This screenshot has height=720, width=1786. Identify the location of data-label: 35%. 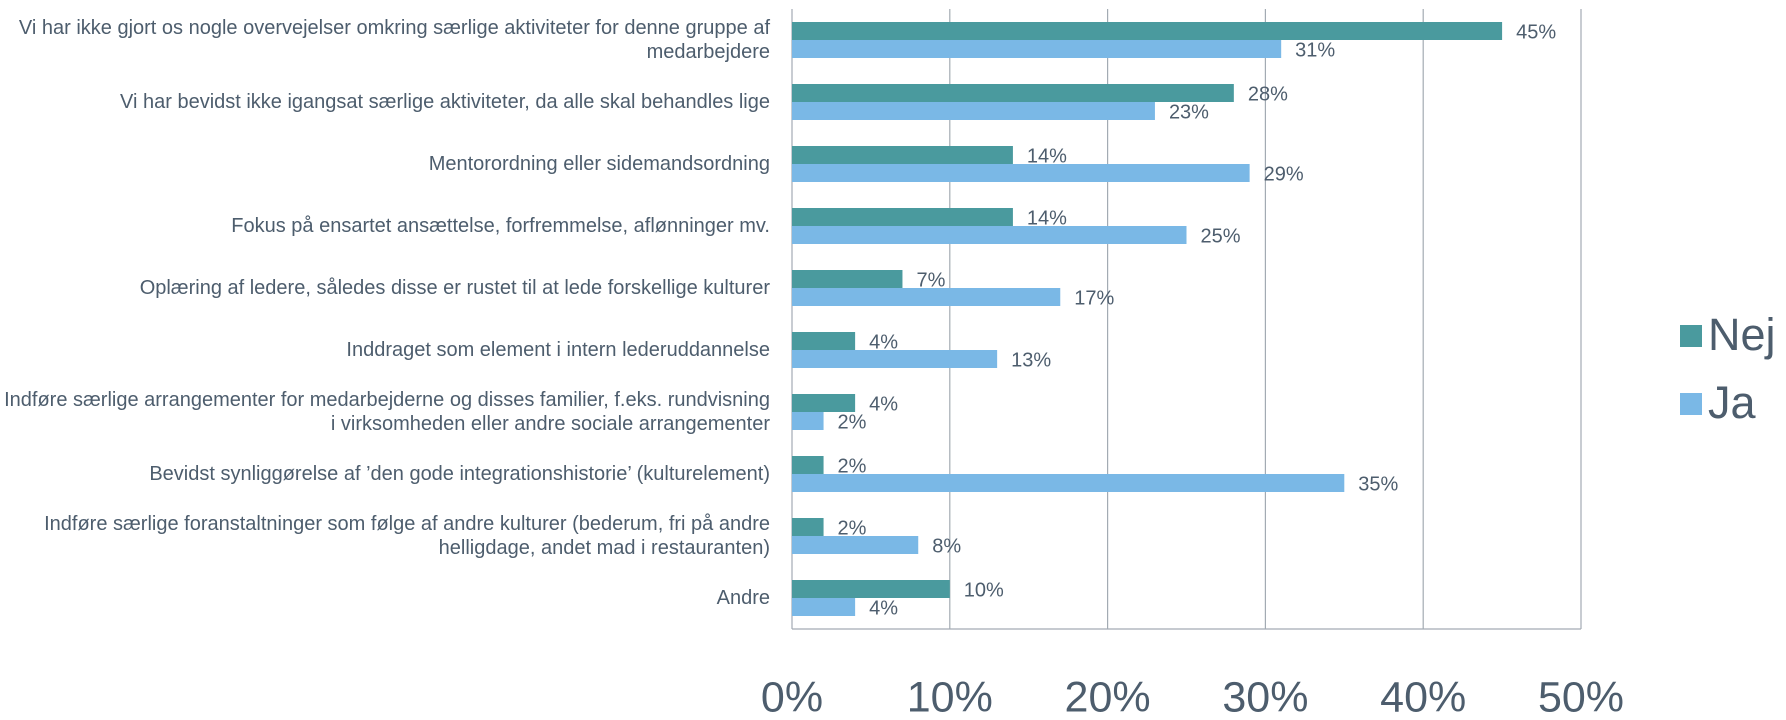
(1378, 484).